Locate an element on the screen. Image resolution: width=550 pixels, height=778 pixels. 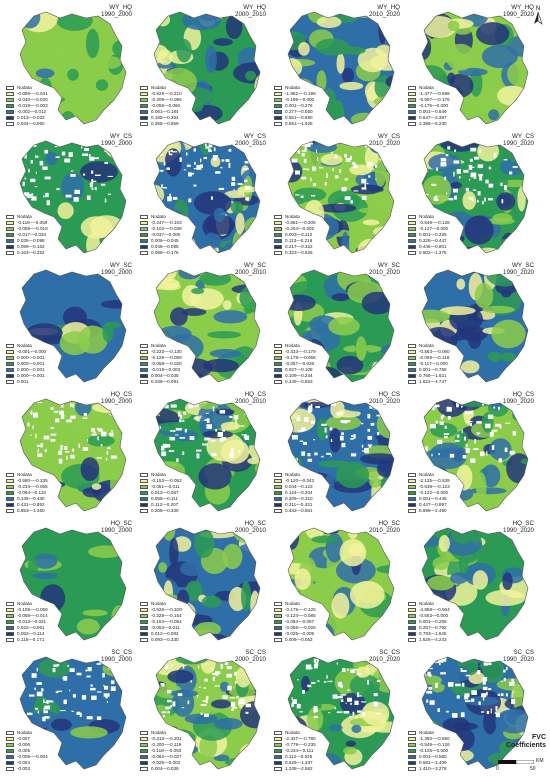
legend-label: 0.766—1.621 is located at coordinates (433, 375).